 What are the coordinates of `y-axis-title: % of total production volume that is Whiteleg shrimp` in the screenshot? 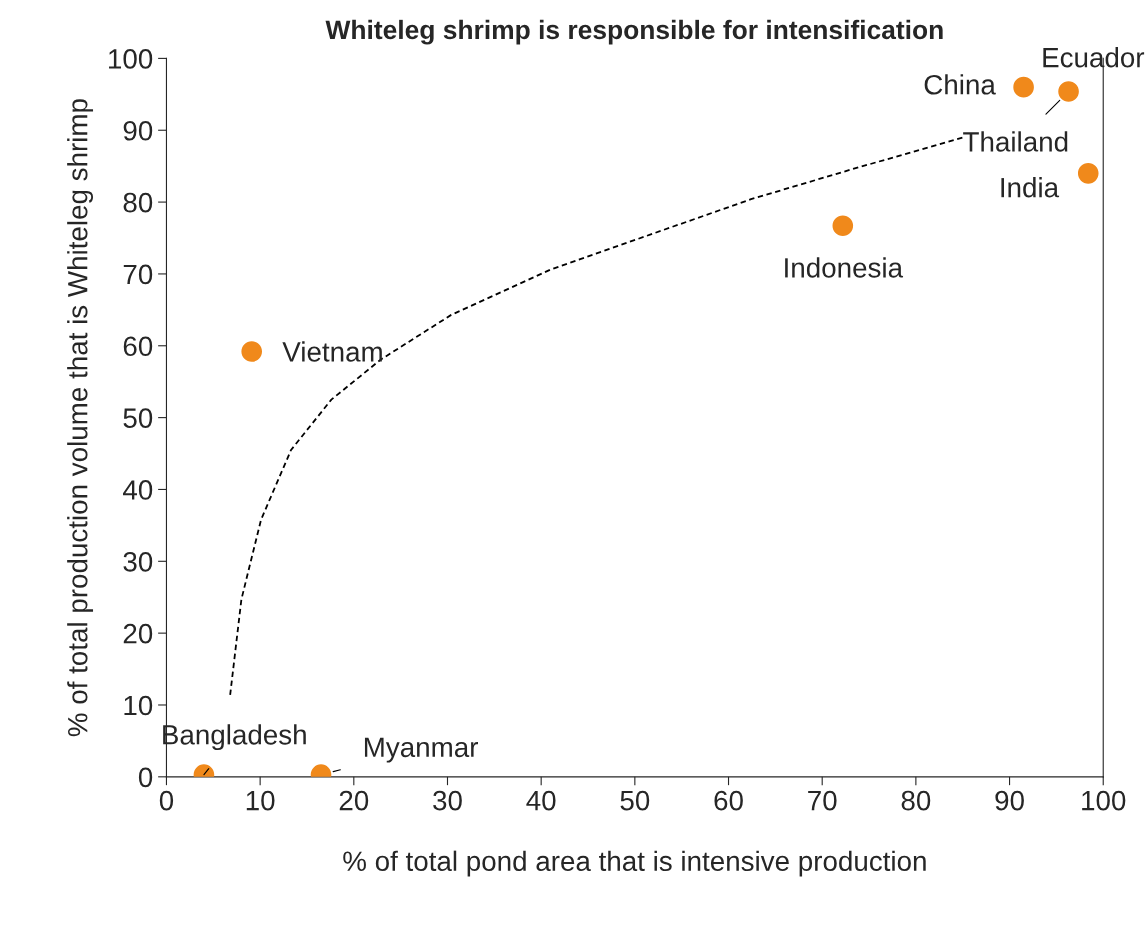 It's located at (80, 418).